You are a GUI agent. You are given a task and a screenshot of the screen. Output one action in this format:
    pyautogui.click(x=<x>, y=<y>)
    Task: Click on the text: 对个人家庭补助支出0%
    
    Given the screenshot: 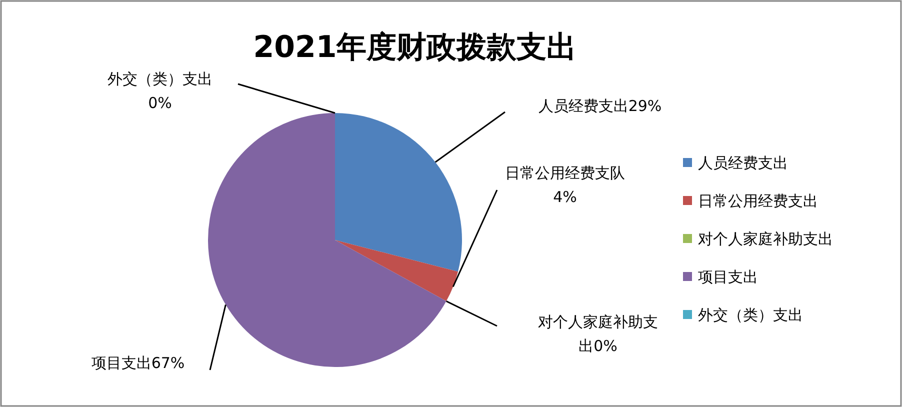 What is the action you would take?
    pyautogui.click(x=598, y=334)
    